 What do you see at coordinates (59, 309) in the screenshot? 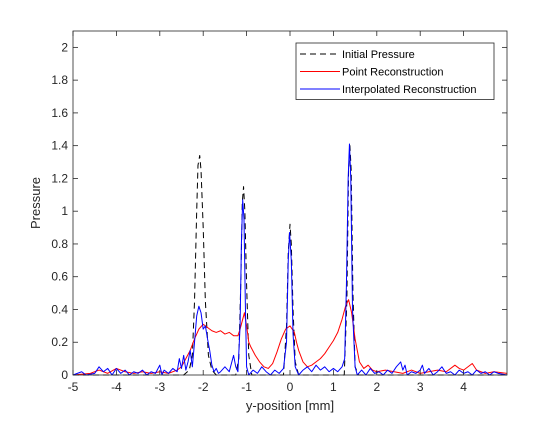
I see `y-tick-label: 0.4` at bounding box center [59, 309].